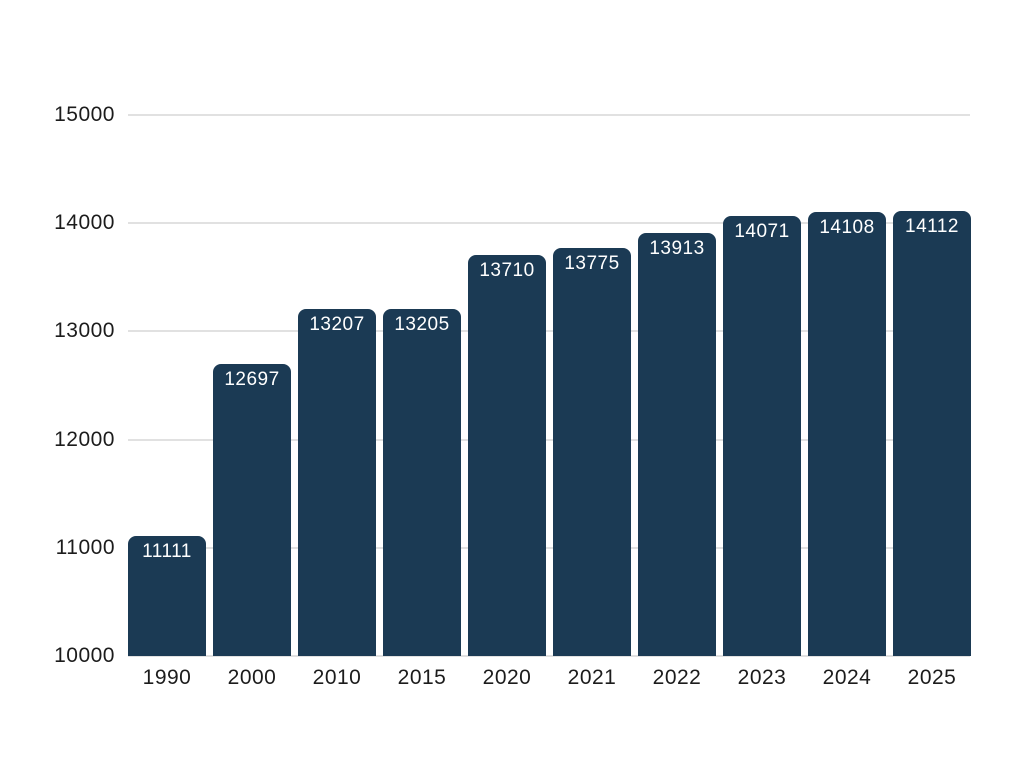 This screenshot has height=768, width=1024. Describe the element at coordinates (847, 677) in the screenshot. I see `x-tick-label: 2024` at that location.